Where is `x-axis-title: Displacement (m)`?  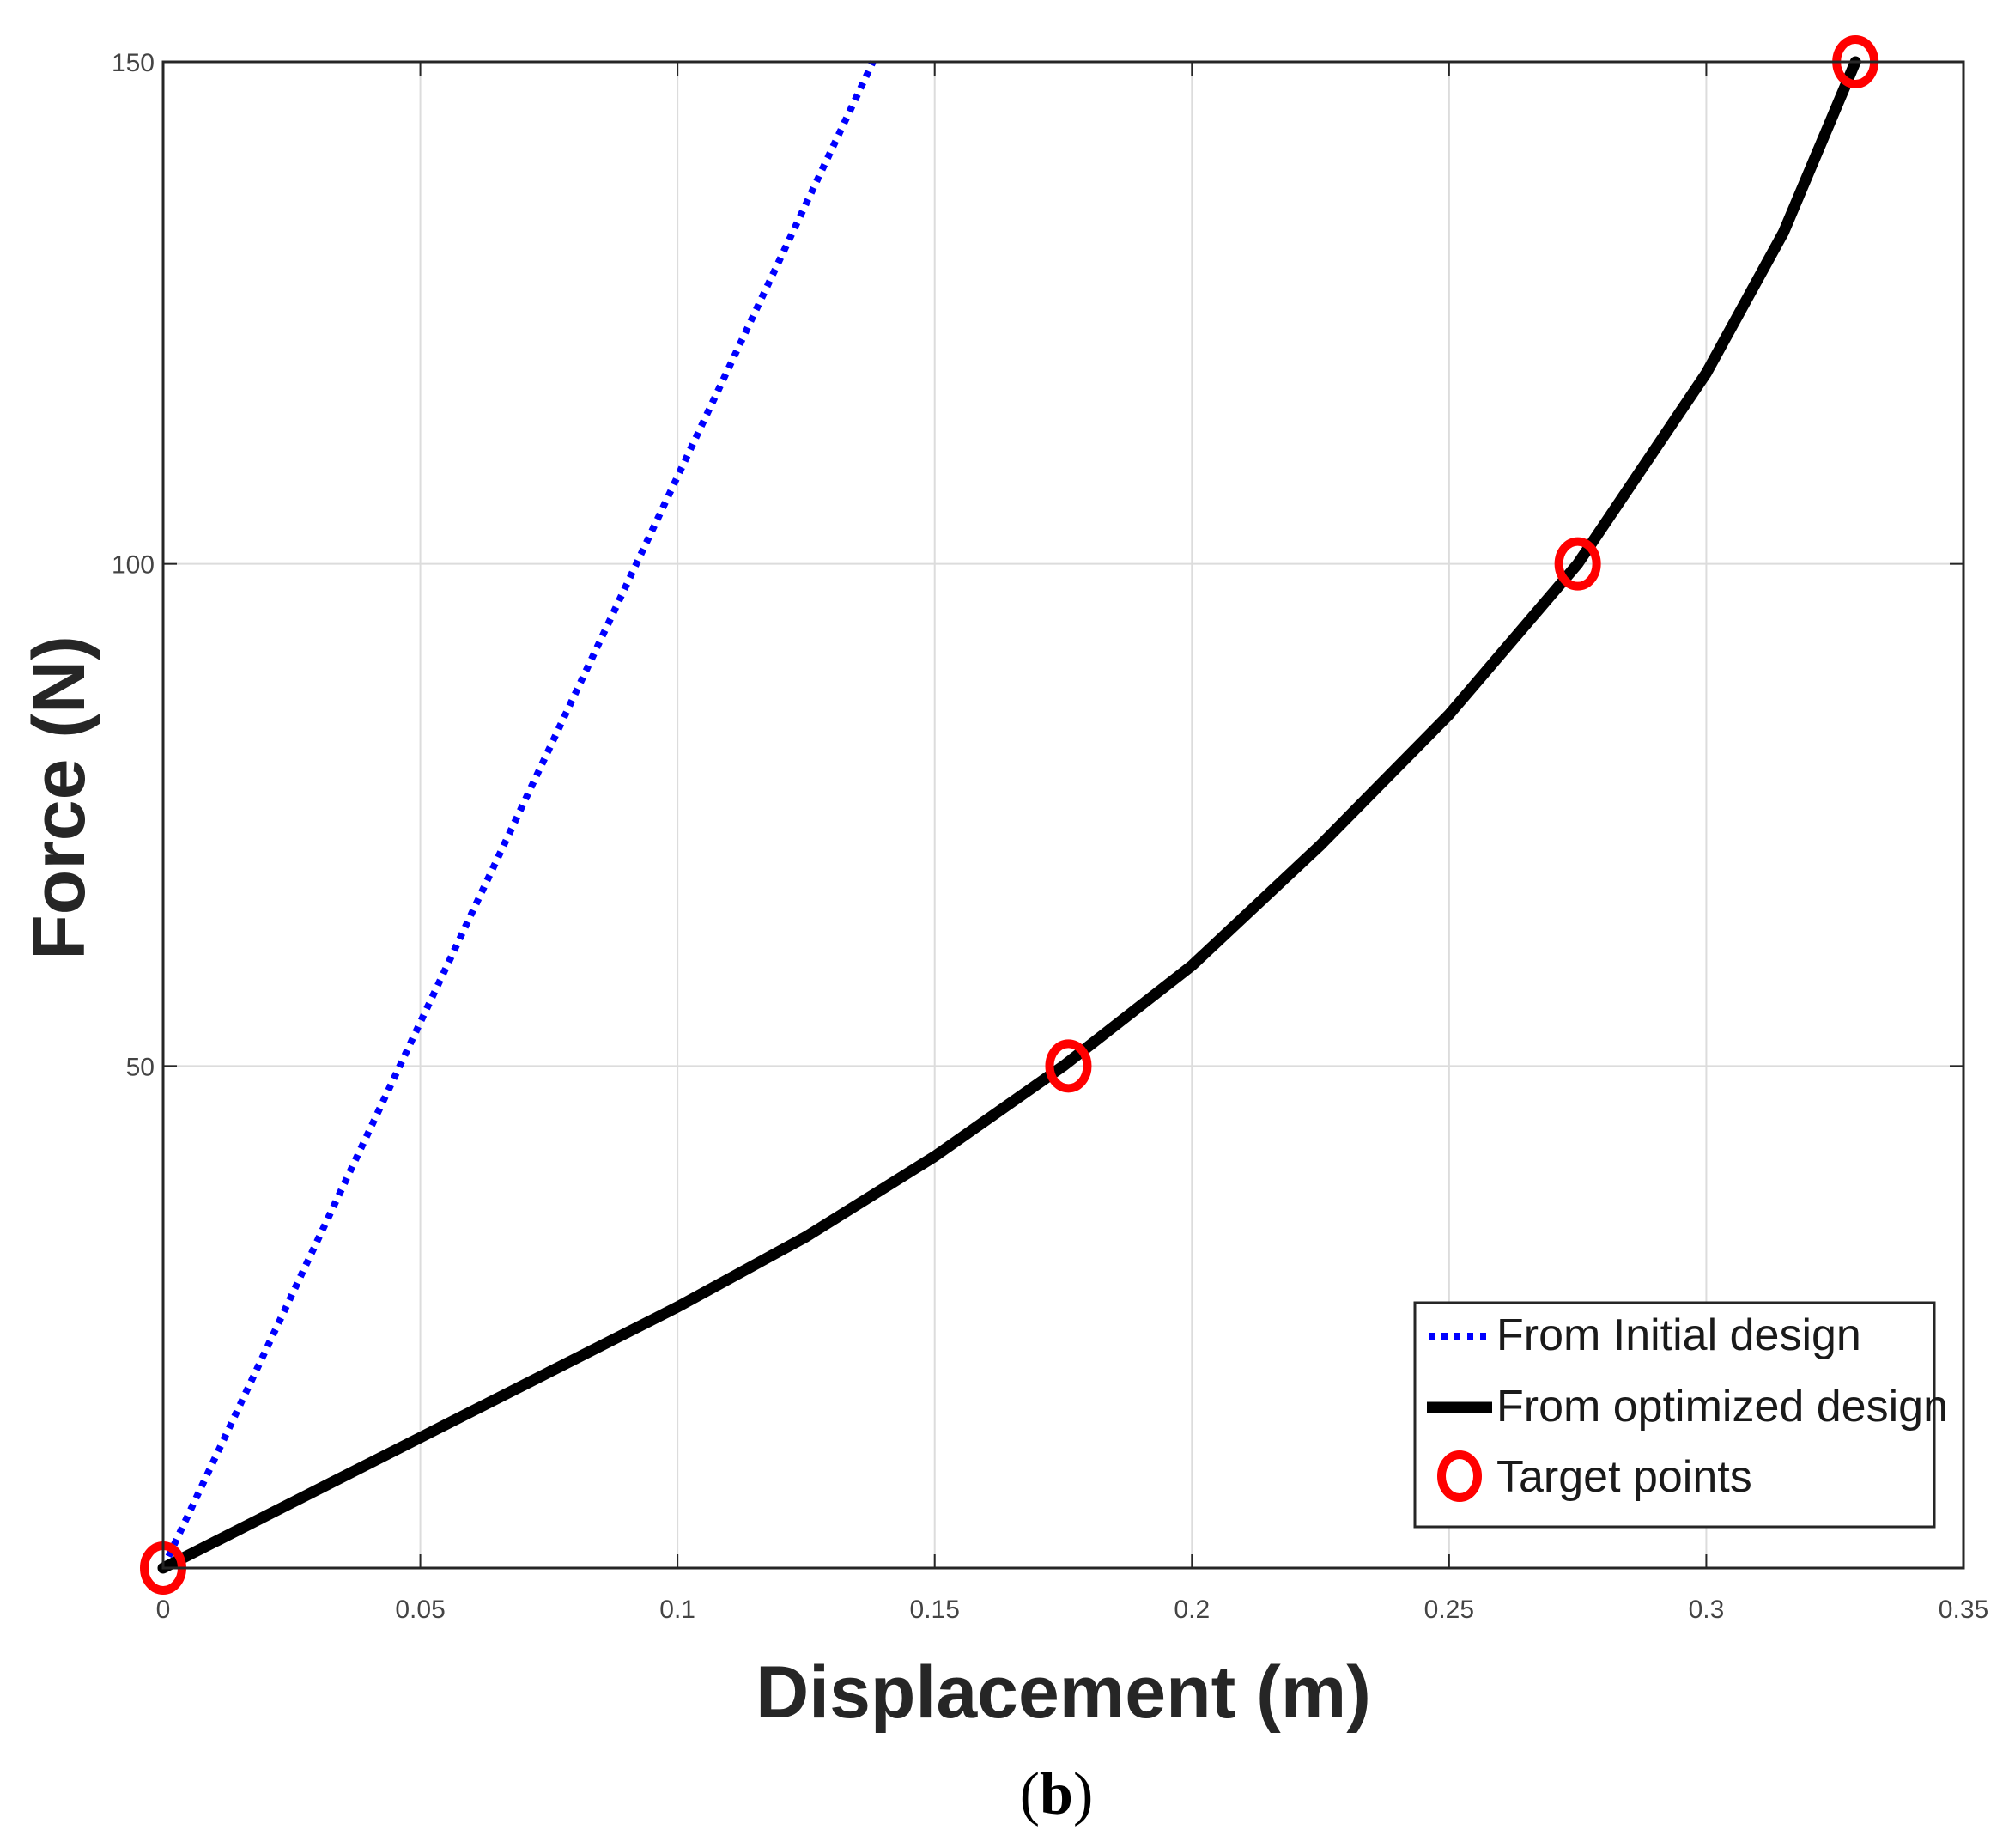
x-axis-title: Displacement (m) is located at coordinates (1063, 1692).